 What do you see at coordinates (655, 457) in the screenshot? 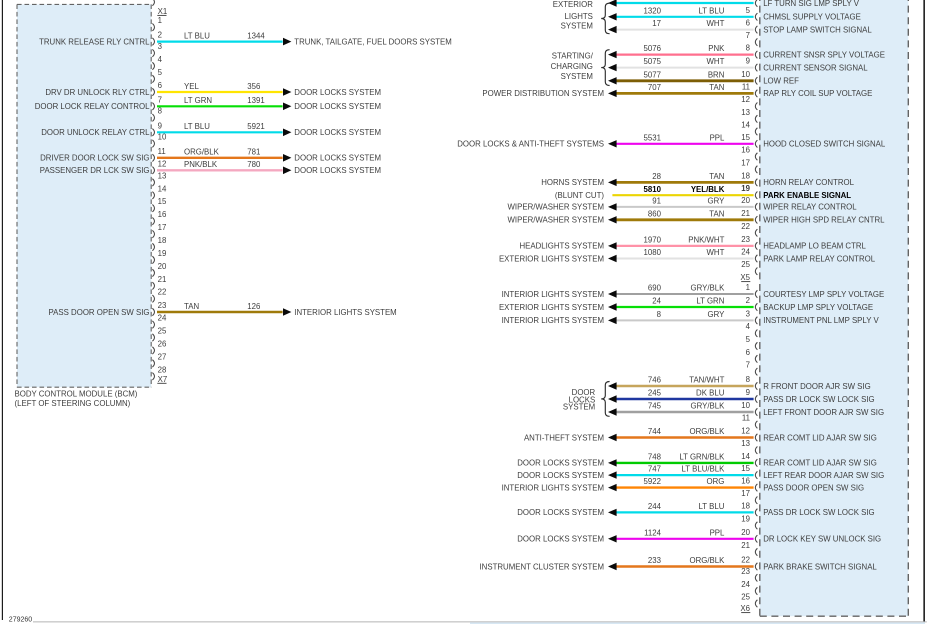
I see `svg-text: 748` at bounding box center [655, 457].